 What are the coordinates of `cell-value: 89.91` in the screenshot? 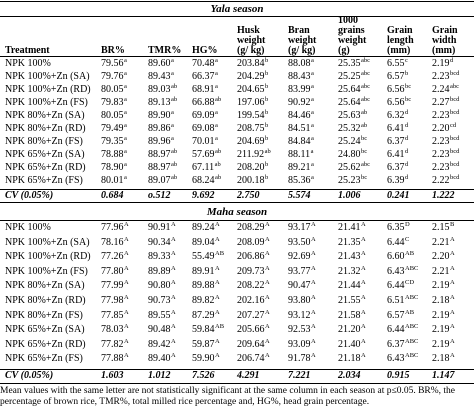 It's located at (203, 271).